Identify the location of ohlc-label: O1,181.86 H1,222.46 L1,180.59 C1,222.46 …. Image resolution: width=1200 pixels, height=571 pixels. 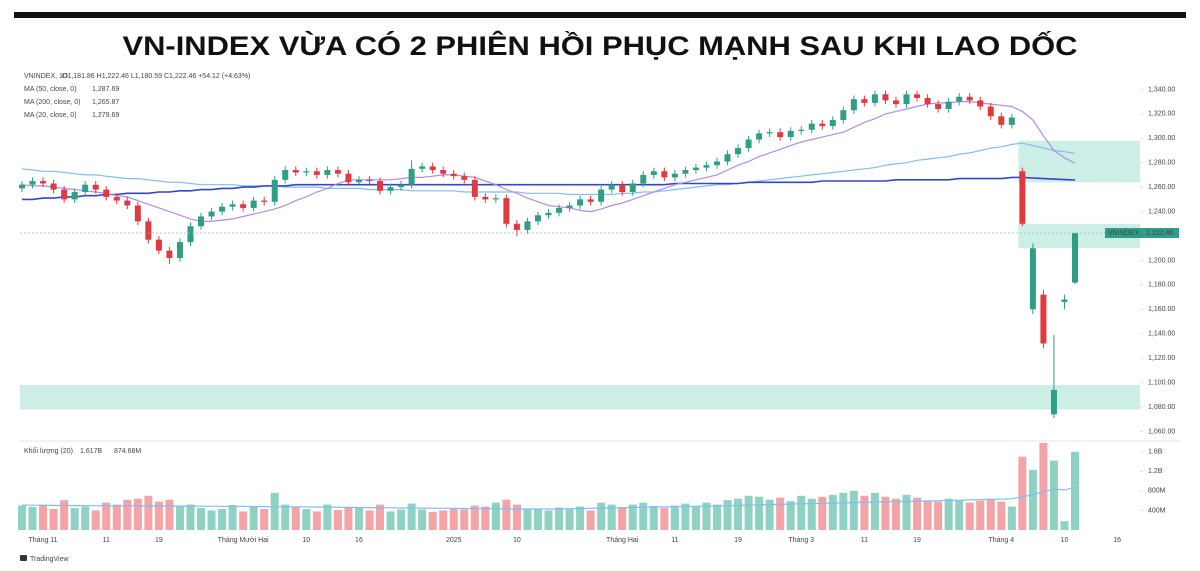
(156, 76).